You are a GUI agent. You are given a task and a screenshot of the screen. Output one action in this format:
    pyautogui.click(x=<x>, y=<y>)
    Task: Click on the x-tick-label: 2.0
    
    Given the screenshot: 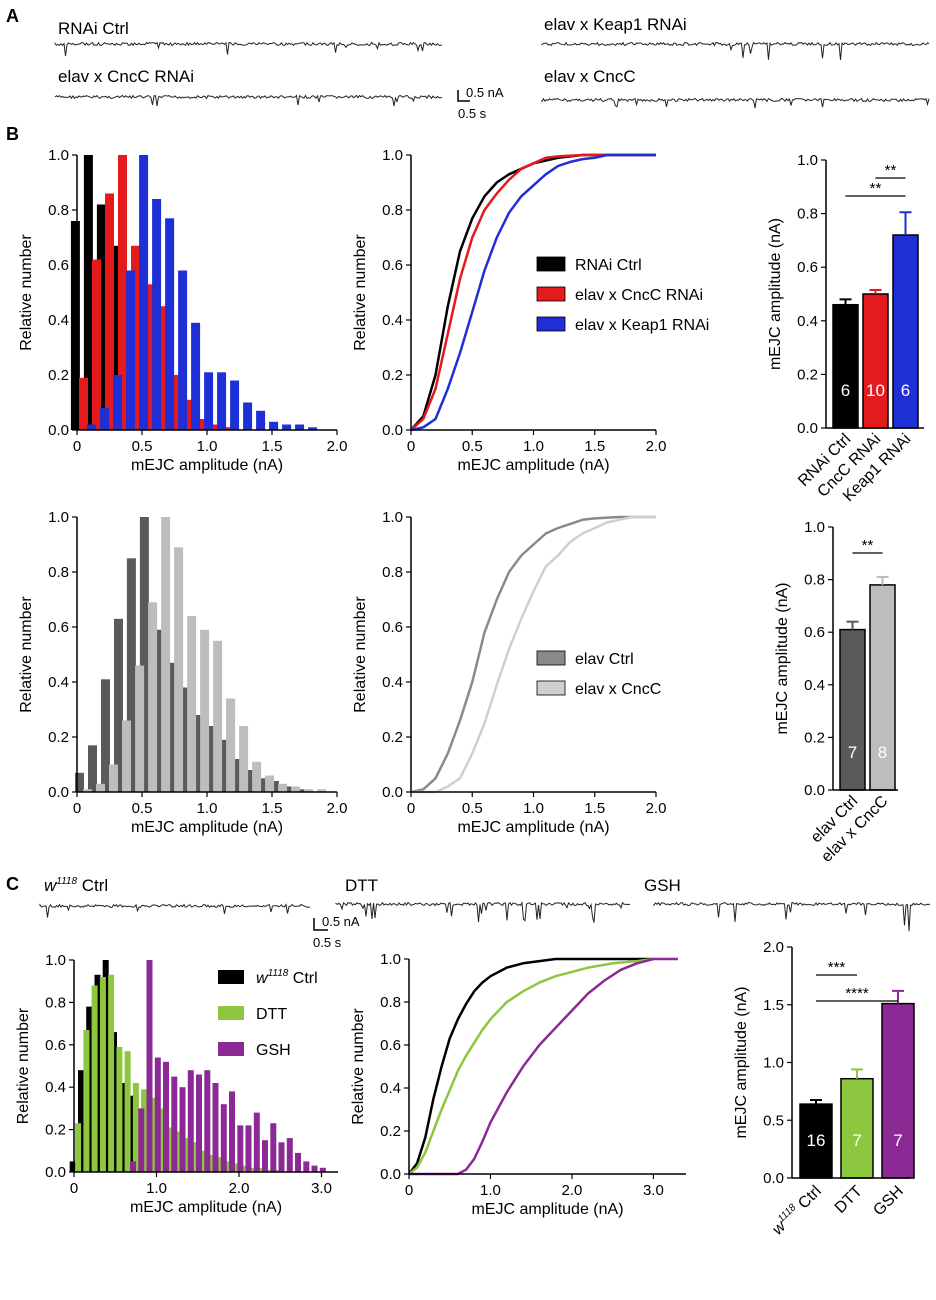 What is the action you would take?
    pyautogui.click(x=572, y=1190)
    